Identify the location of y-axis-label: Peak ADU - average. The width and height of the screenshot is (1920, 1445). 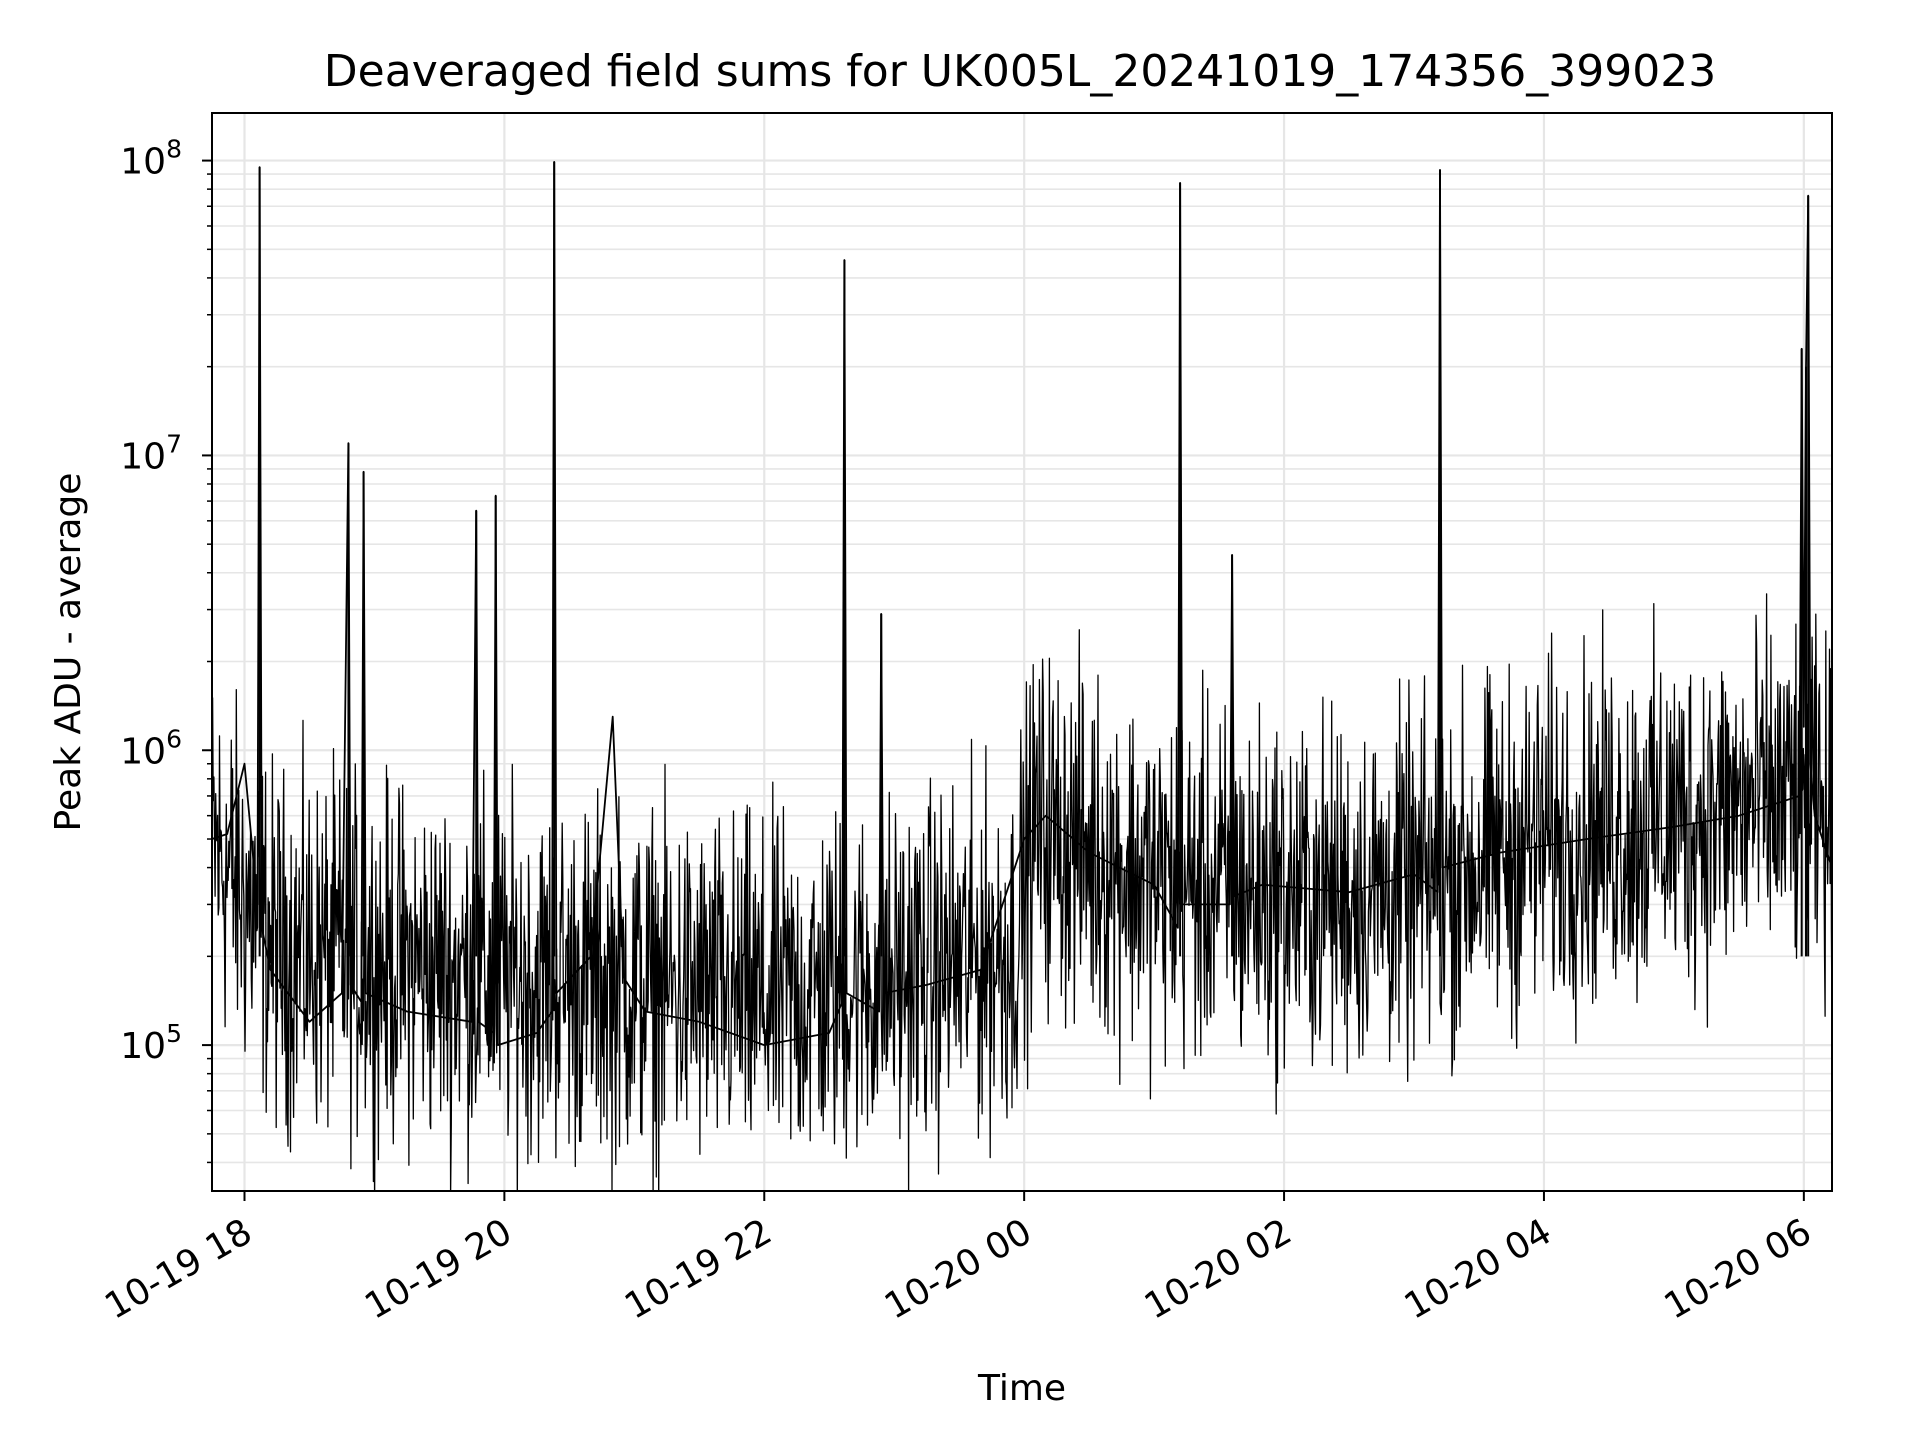
(68, 652).